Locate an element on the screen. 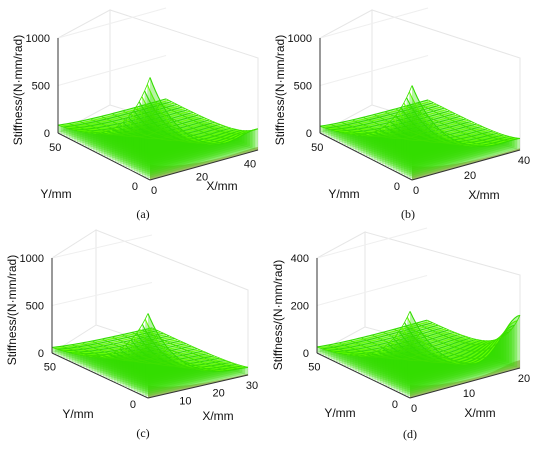 Image resolution: width=550 pixels, height=450 pixels. x-tick-label: 30 is located at coordinates (252, 386).